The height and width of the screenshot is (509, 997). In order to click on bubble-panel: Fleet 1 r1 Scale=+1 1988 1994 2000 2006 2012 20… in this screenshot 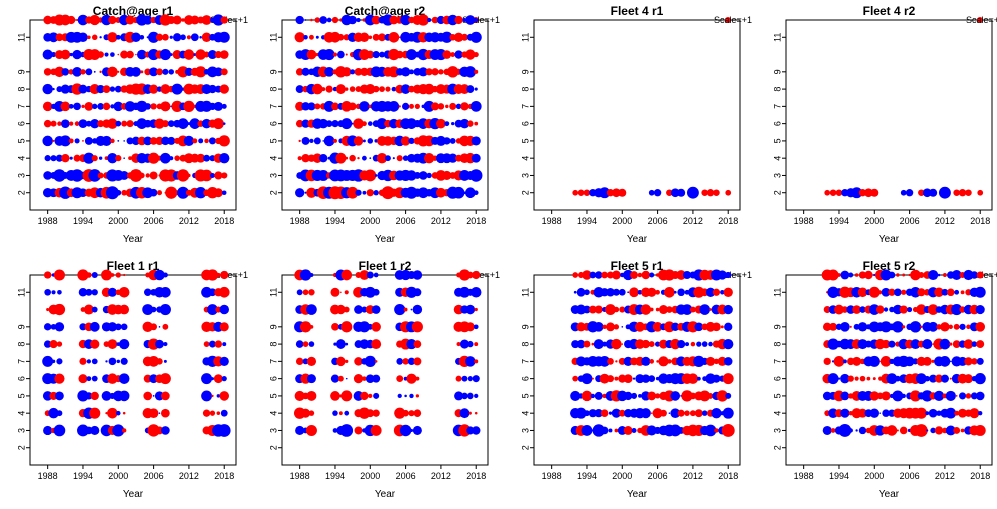, I will do `click(132, 379)`.